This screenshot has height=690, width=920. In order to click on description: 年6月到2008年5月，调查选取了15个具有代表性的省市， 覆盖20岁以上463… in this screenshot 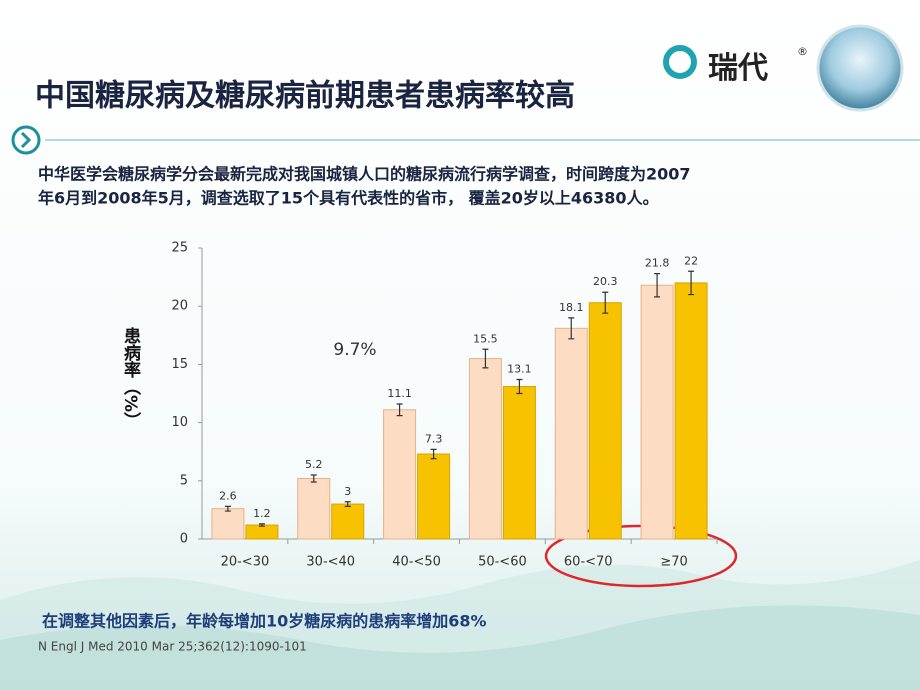, I will do `click(348, 198)`.